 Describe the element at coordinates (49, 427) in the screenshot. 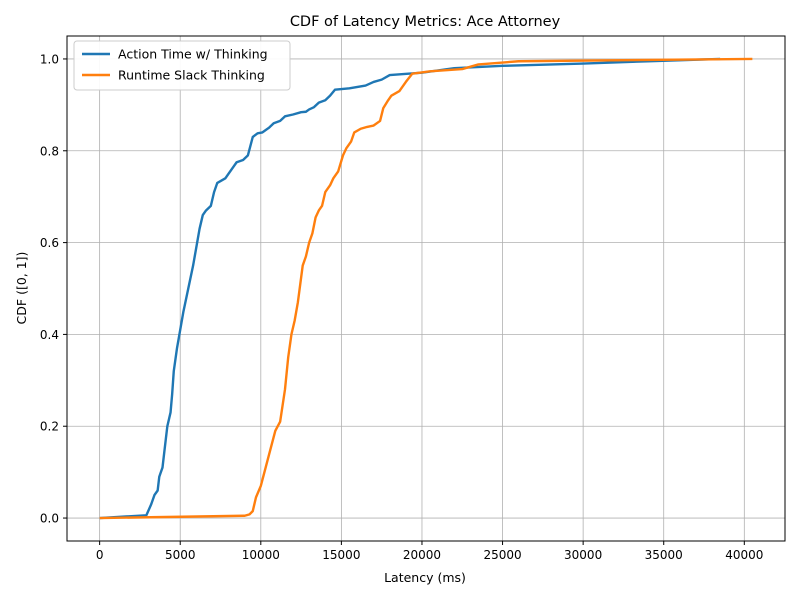

I see `y-tick-label-1: 0.2` at that location.